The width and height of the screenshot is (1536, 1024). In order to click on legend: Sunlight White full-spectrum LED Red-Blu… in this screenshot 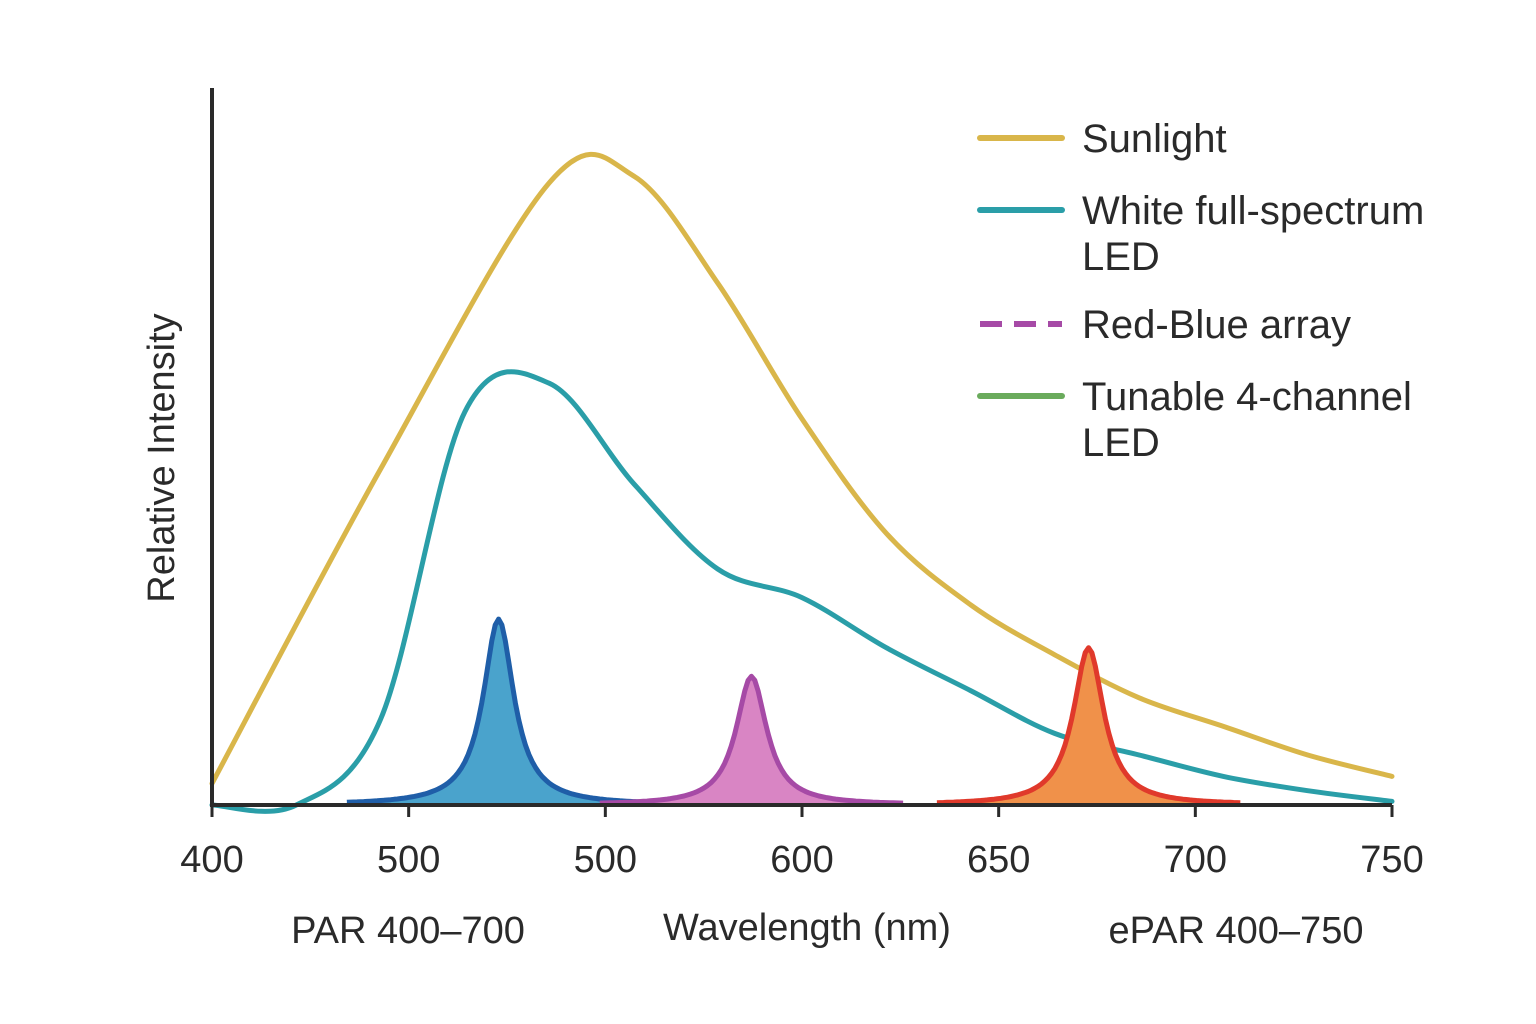, I will do `click(1206, 291)`.